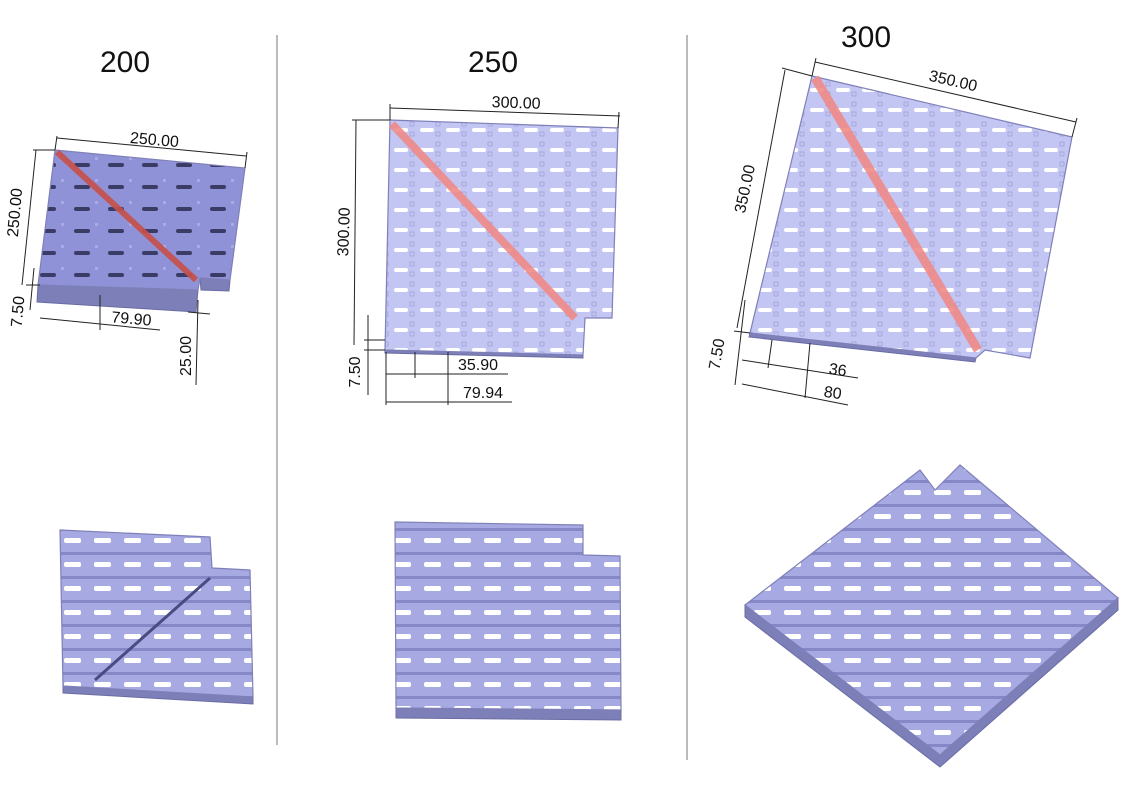 The height and width of the screenshot is (804, 1137). Describe the element at coordinates (866, 37) in the screenshot. I see `panel-title: 300` at that location.